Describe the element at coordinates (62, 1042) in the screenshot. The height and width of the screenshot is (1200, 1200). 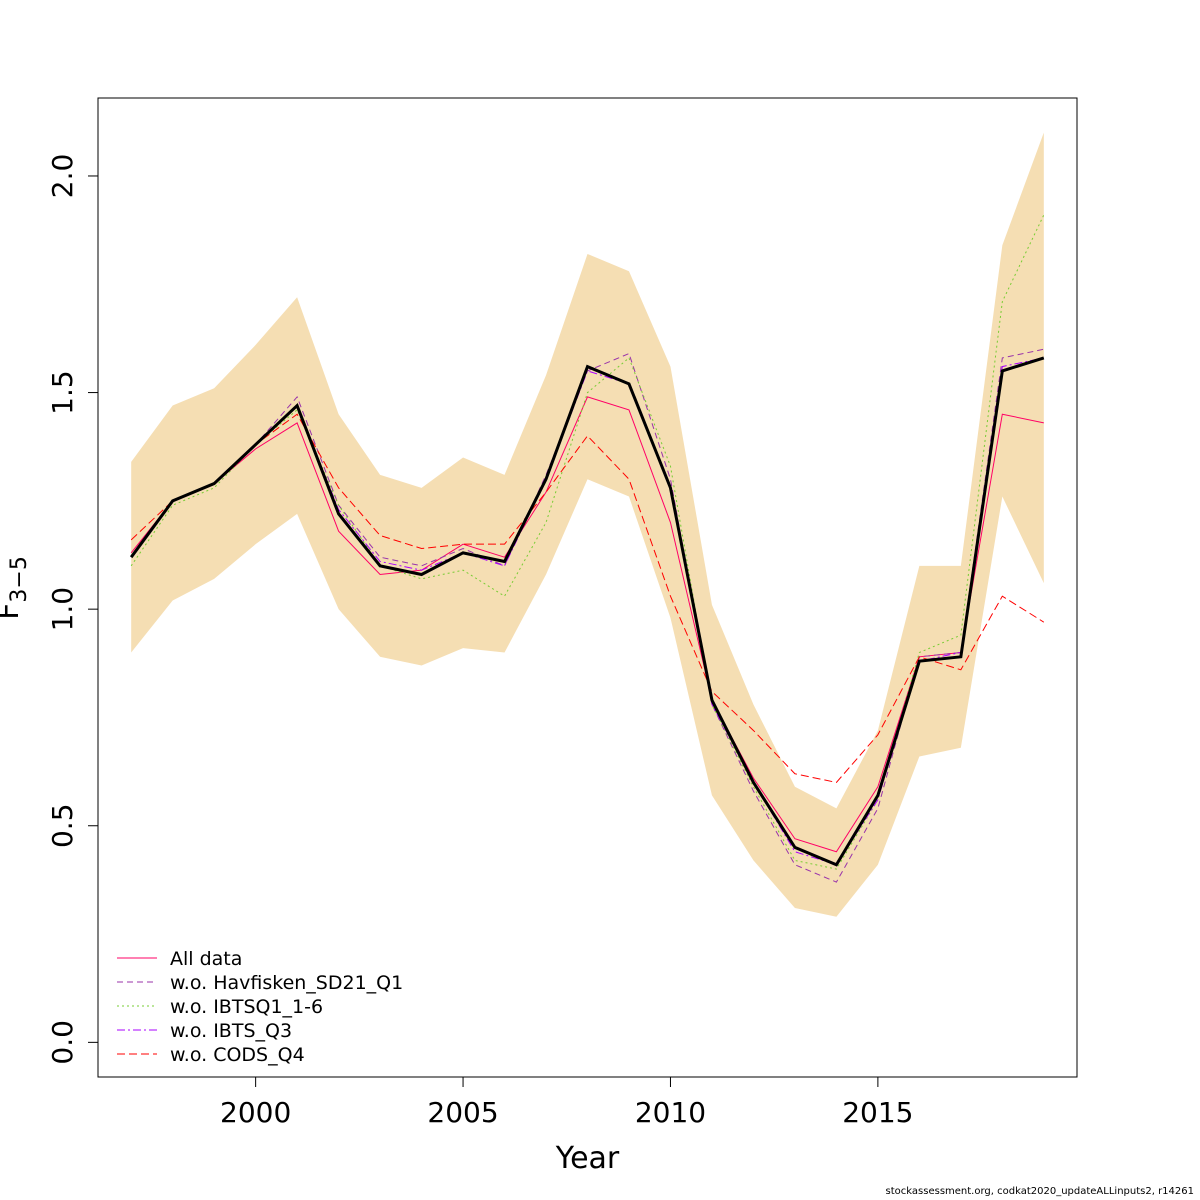
I see `y-tick-label: 0.0` at that location.